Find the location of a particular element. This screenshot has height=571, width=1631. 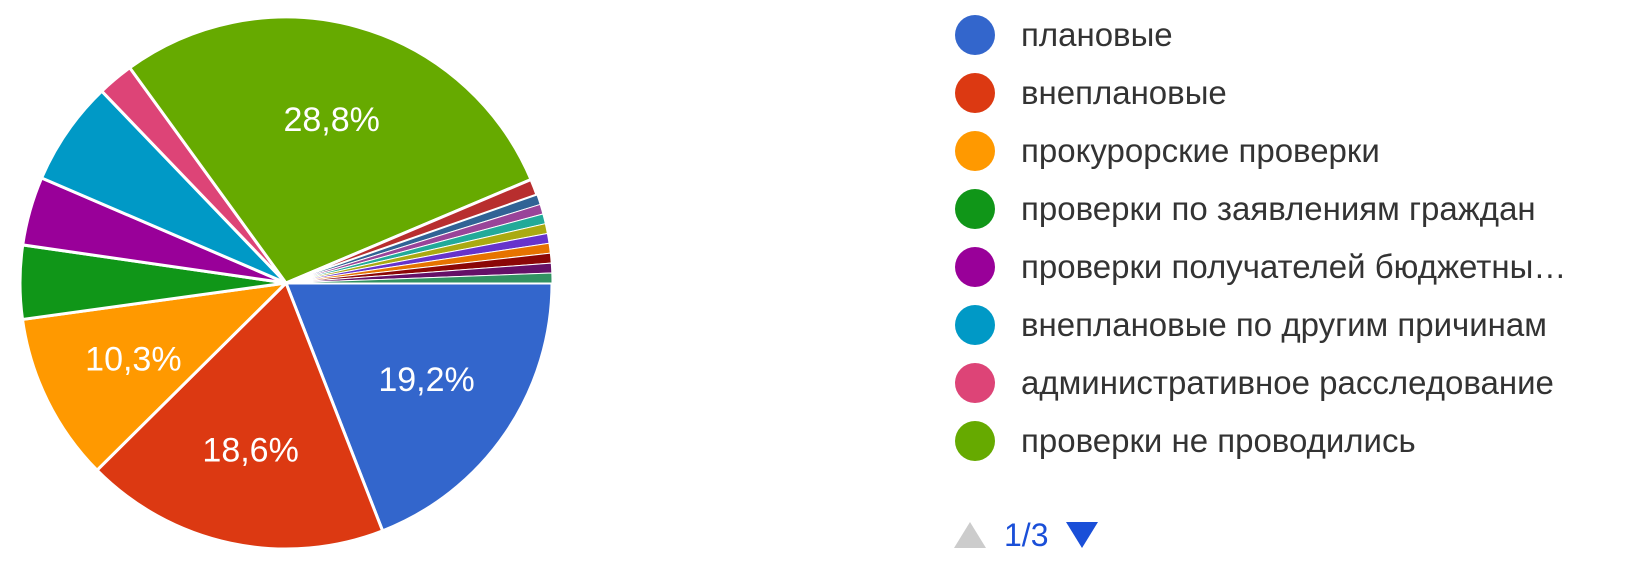

slice-value-label: 19,2% is located at coordinates (426, 380).